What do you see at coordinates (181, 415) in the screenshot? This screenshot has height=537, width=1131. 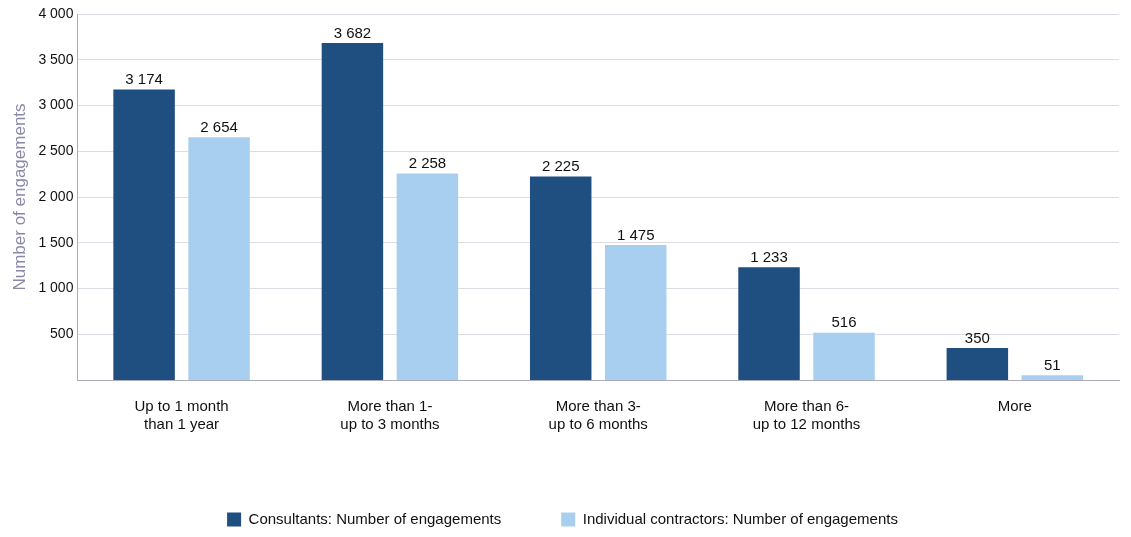 I see `x-tick-label: Up to 1 month than 1 year` at bounding box center [181, 415].